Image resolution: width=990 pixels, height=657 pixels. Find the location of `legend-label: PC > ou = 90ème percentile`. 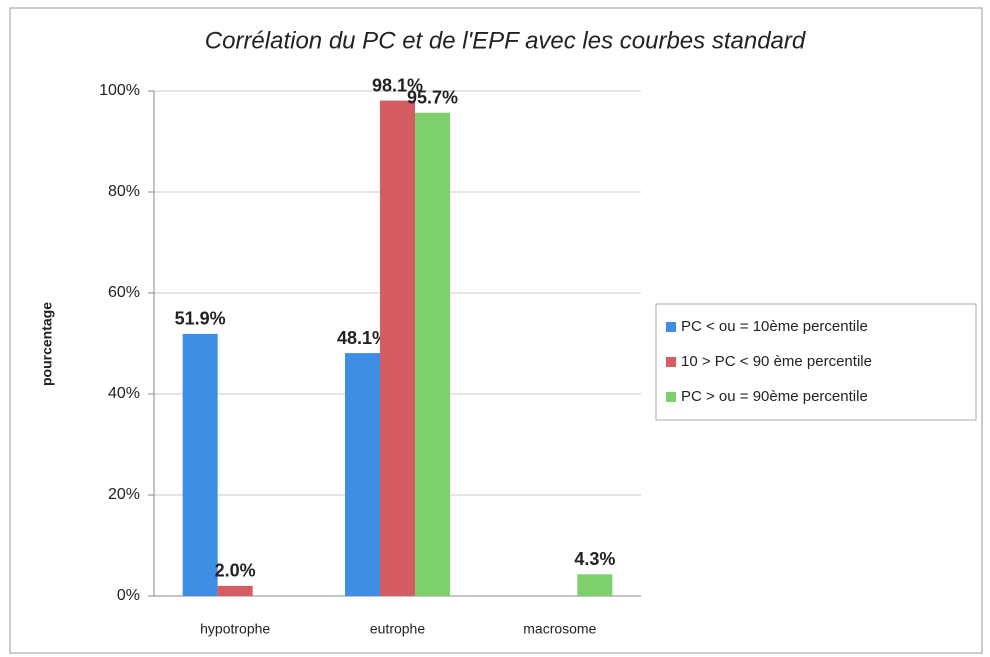

legend-label: PC > ou = 90ème percentile is located at coordinates (774, 396).